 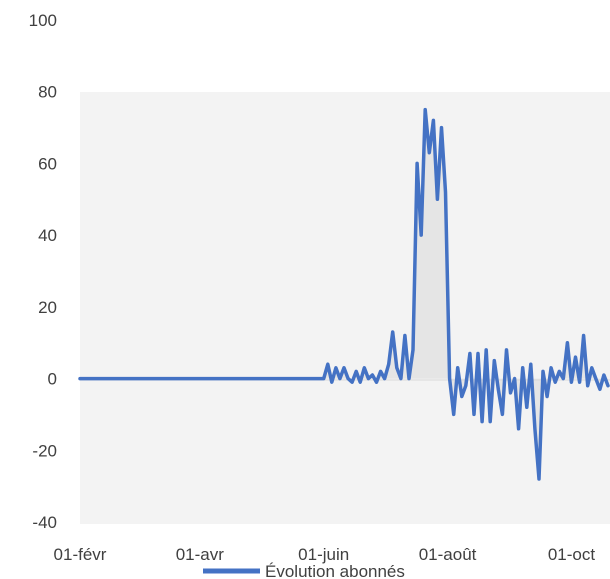 I want to click on x-tick-label: 01-oct, so click(x=572, y=554).